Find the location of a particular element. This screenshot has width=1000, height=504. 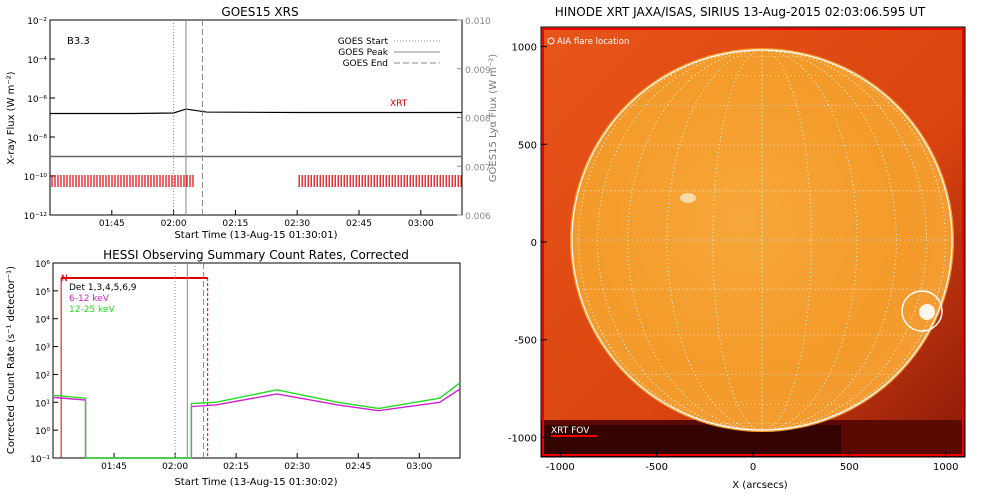

goes-left-tick-label: 10⁻¹⁰ is located at coordinates (36, 178).